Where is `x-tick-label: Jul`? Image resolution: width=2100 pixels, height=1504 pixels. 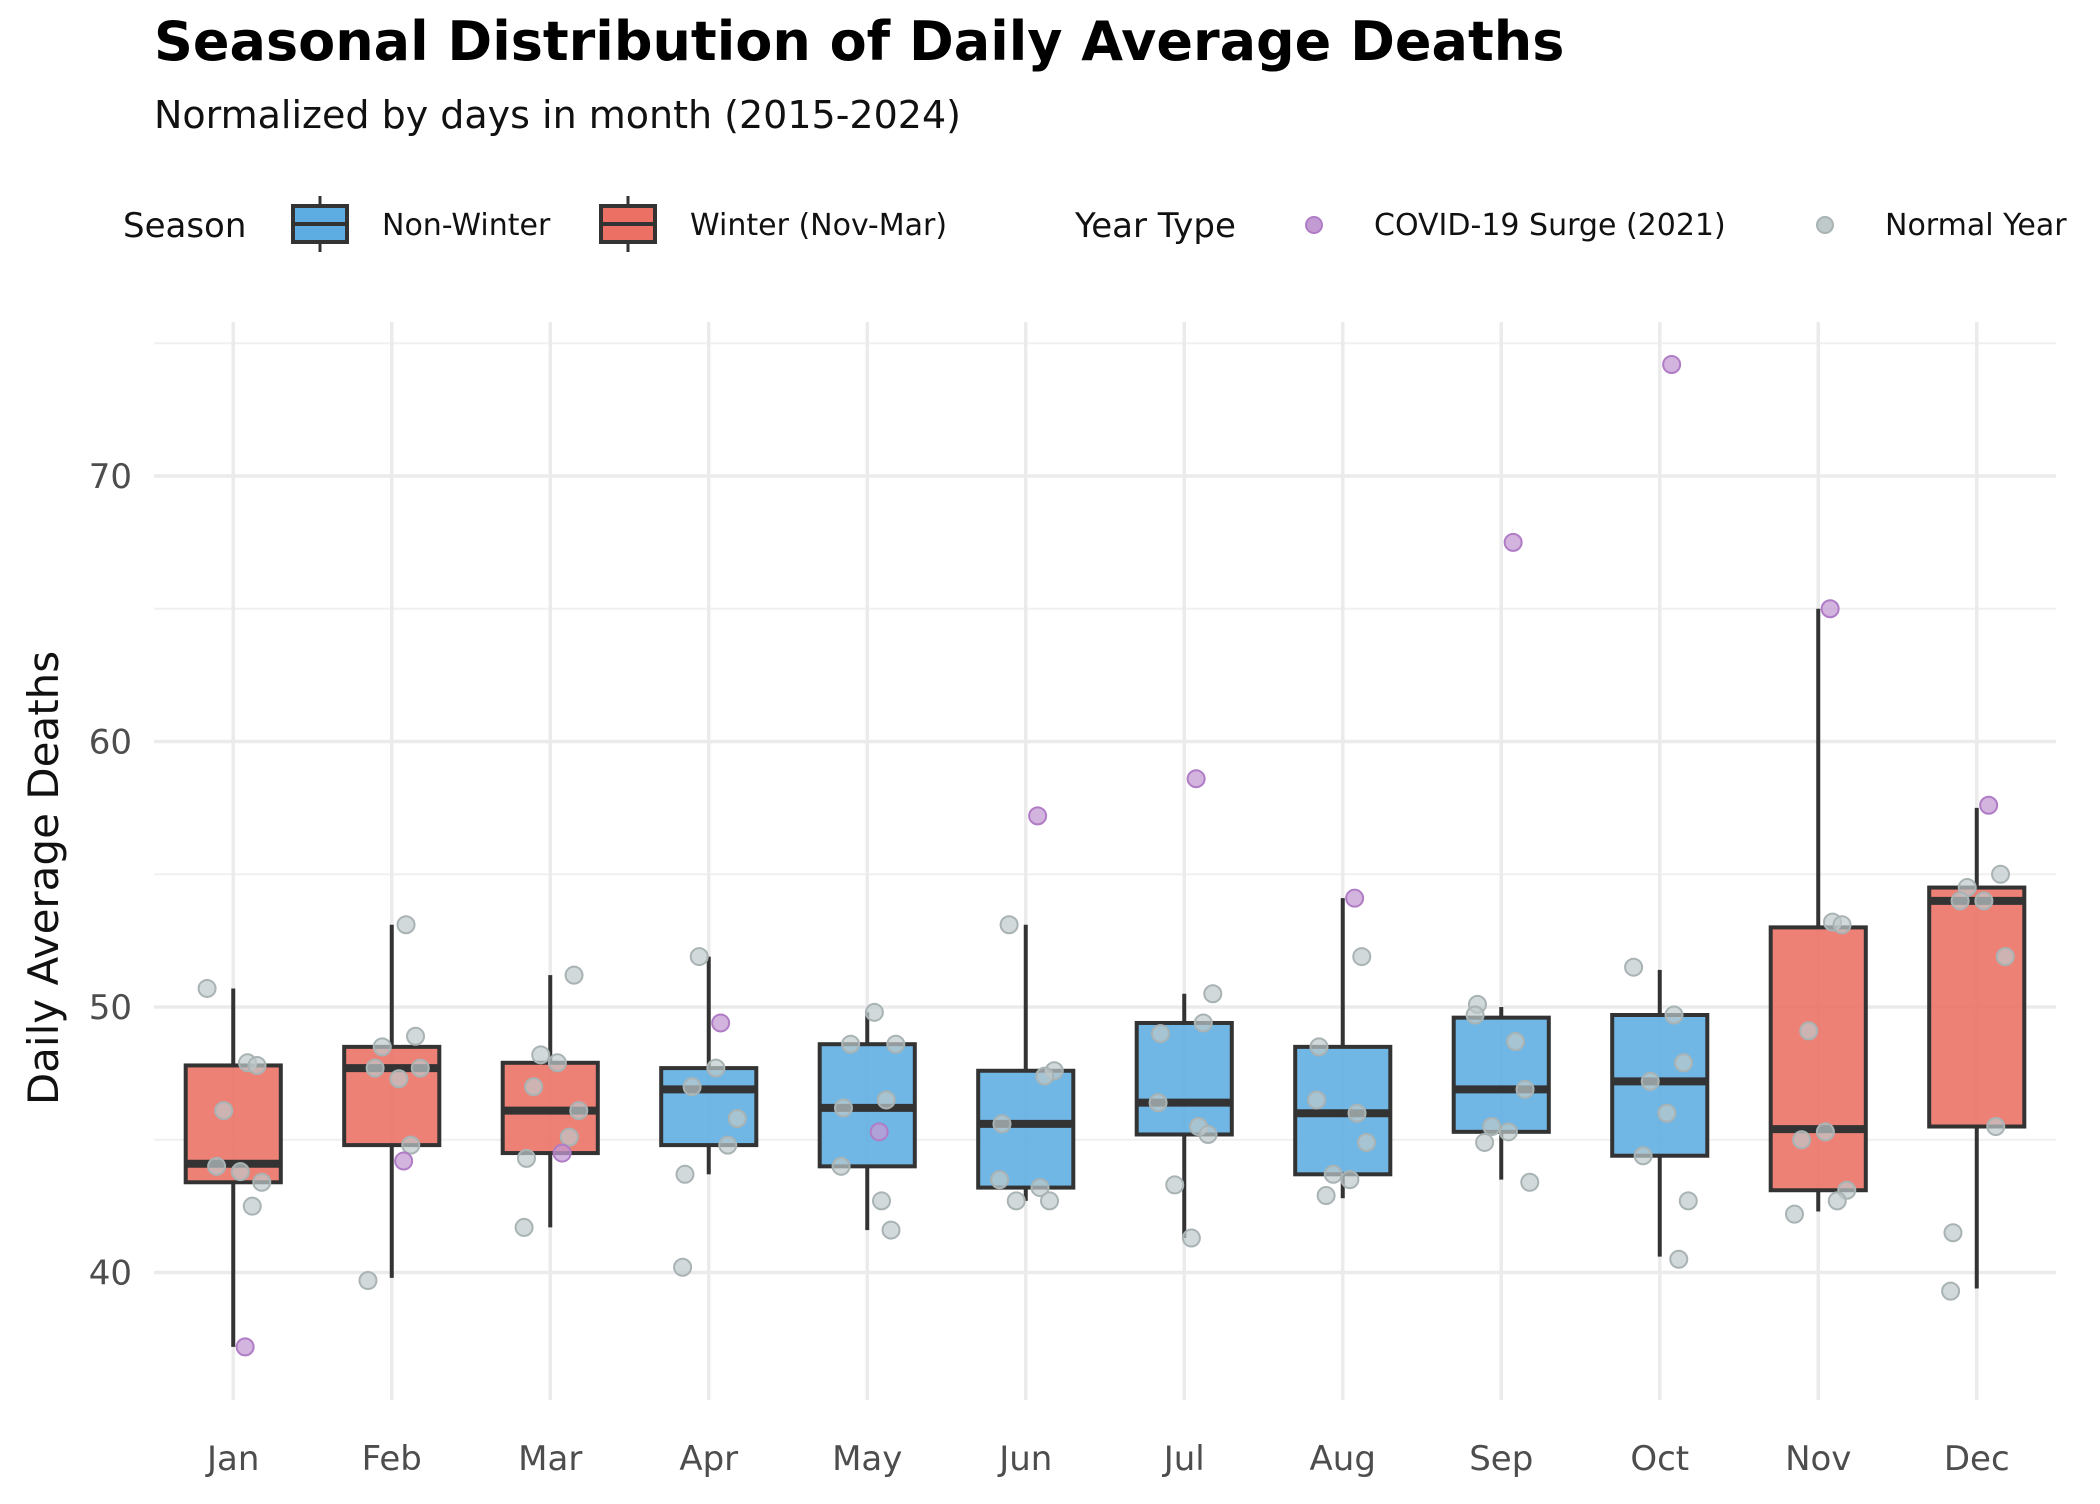 x-tick-label: Jul is located at coordinates (1183, 1459).